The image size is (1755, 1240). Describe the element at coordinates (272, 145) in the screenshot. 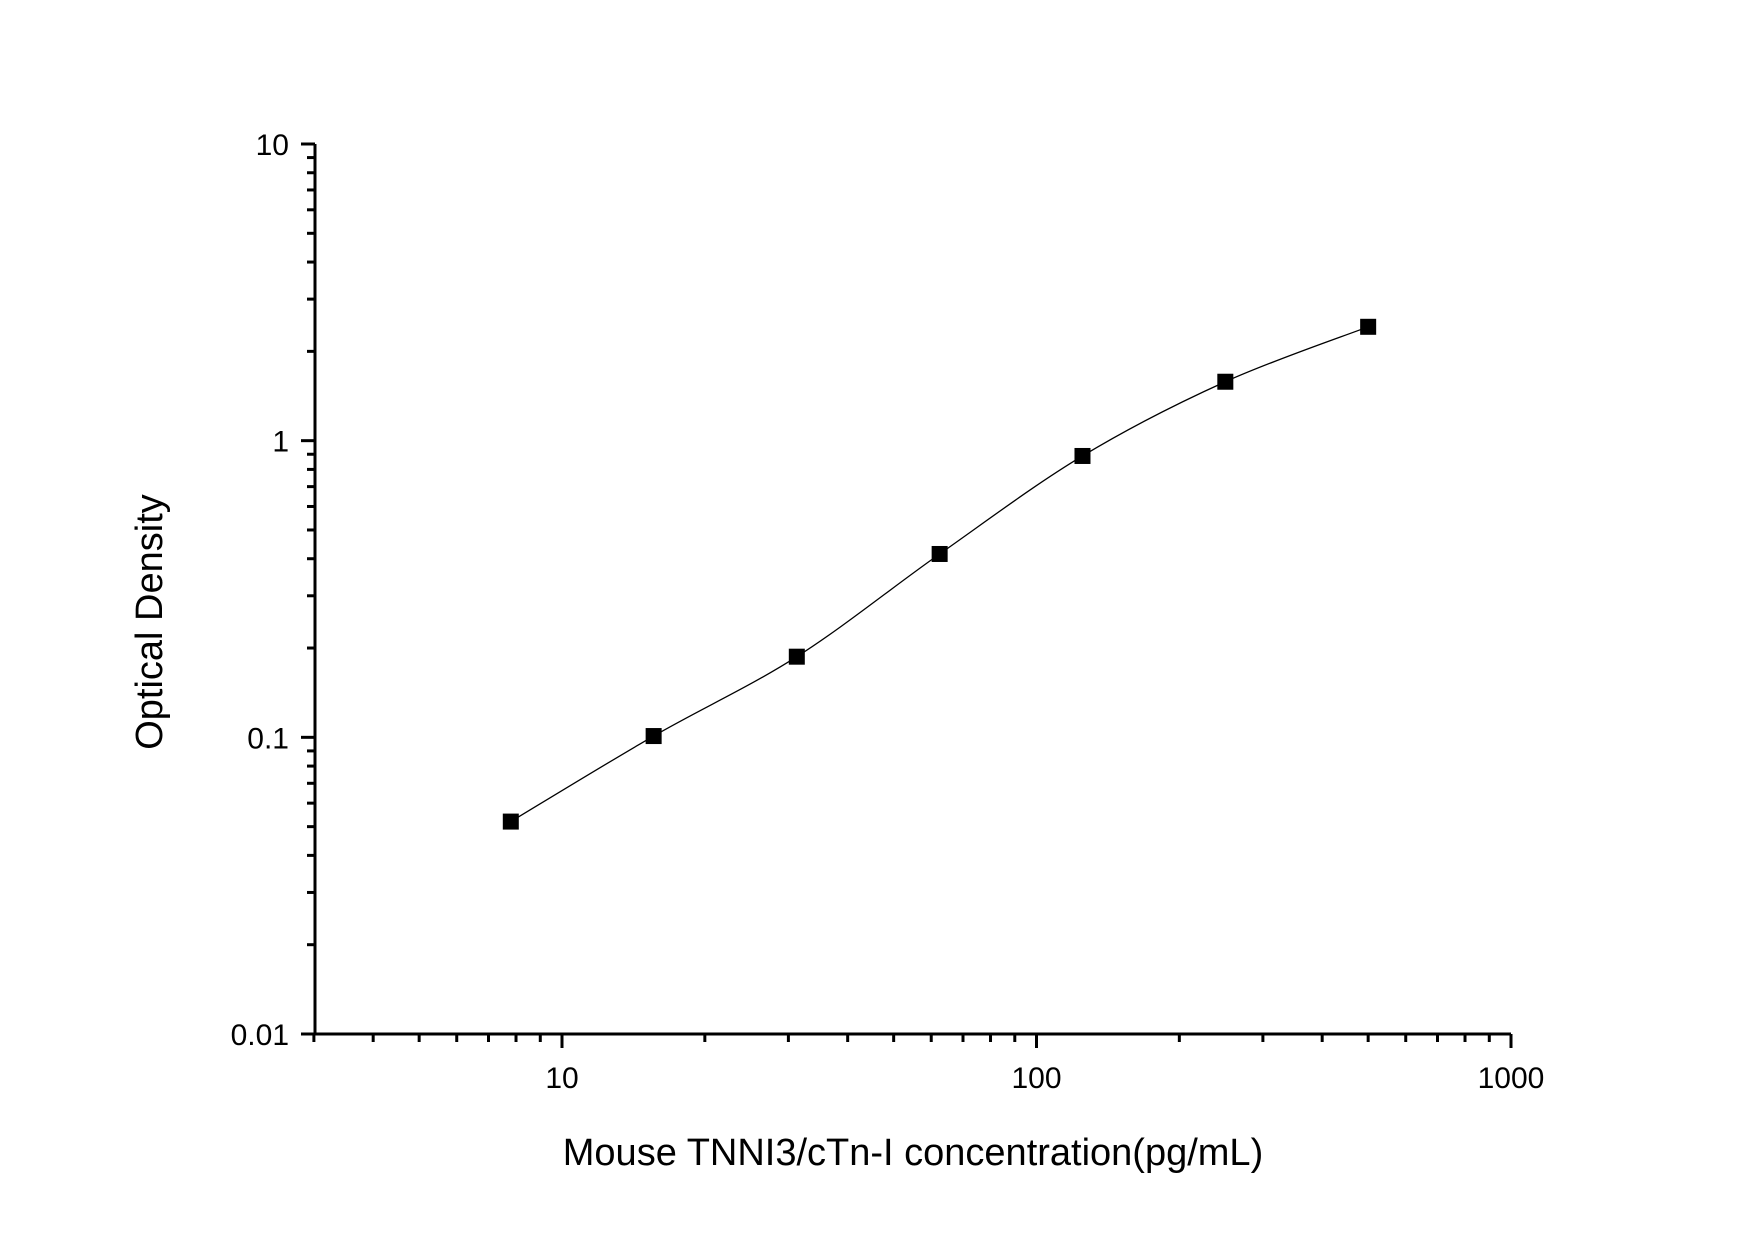

I see `y-tick-label: 10` at that location.